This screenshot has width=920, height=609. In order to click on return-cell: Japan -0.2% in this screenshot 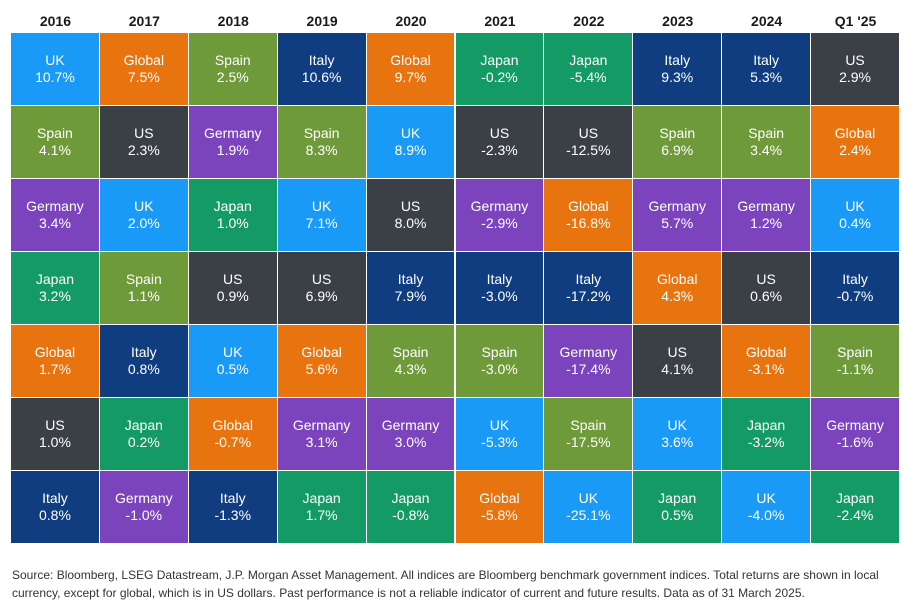, I will do `click(500, 69)`.